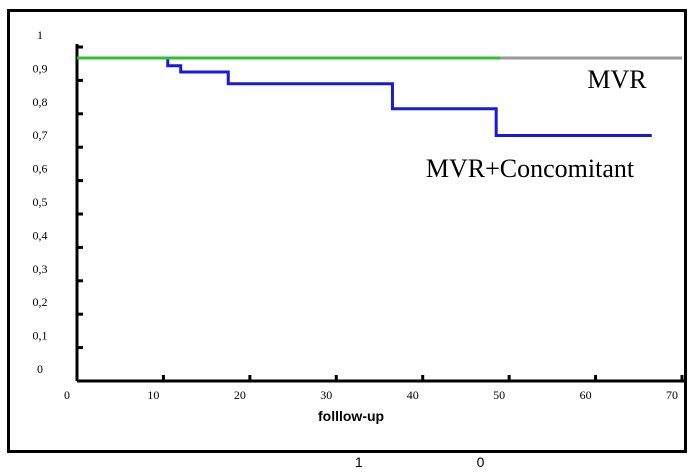 This screenshot has height=476, width=694. What do you see at coordinates (40, 336) in the screenshot?
I see `y-tick-label: 0,1` at bounding box center [40, 336].